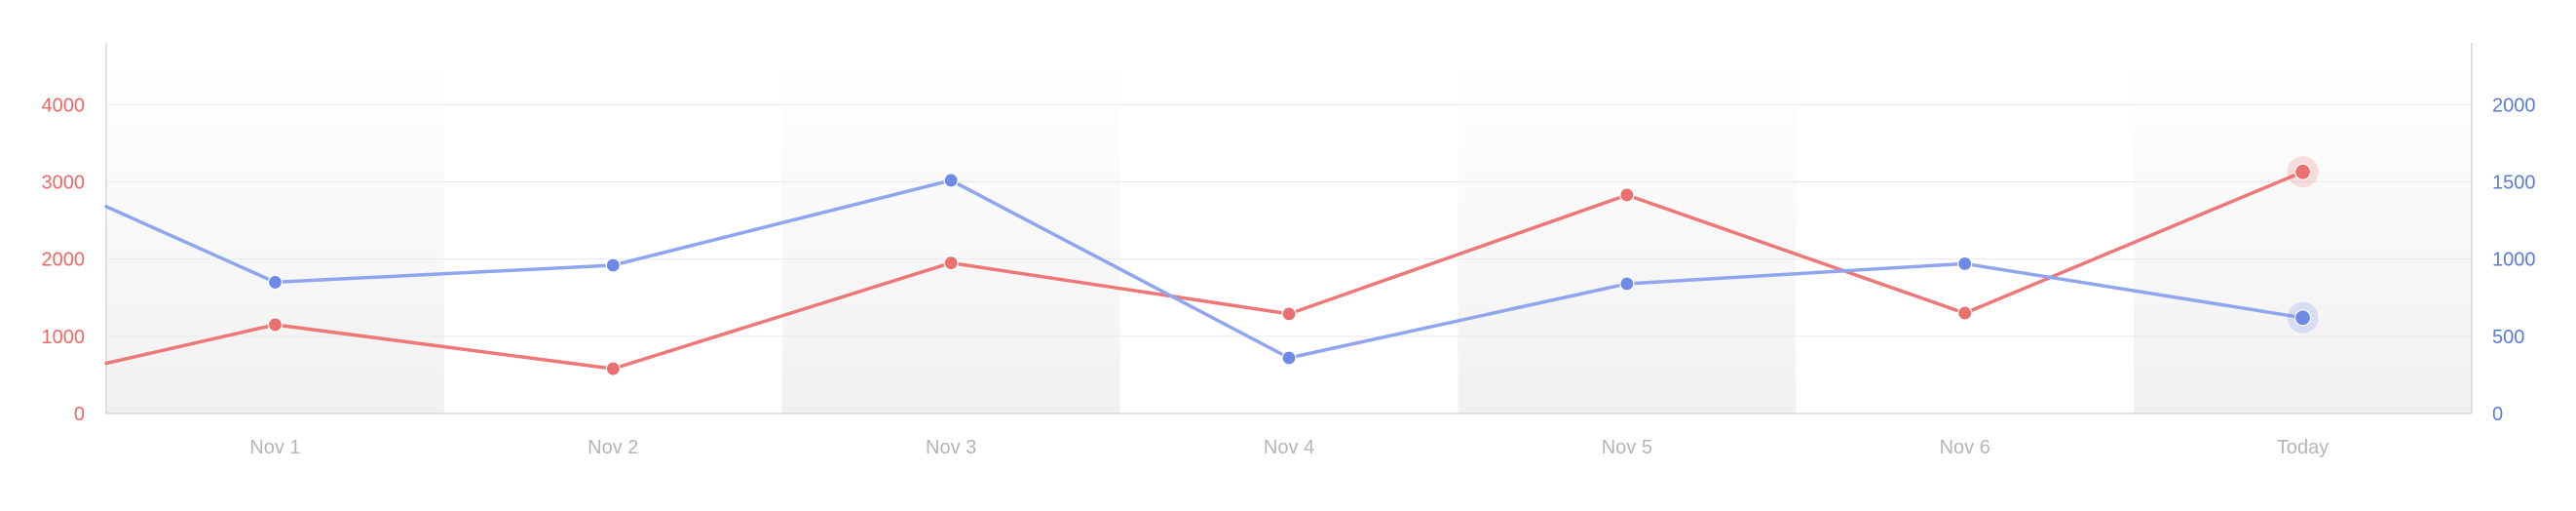  Describe the element at coordinates (64, 105) in the screenshot. I see `y-left-tick-label: 4000` at that location.